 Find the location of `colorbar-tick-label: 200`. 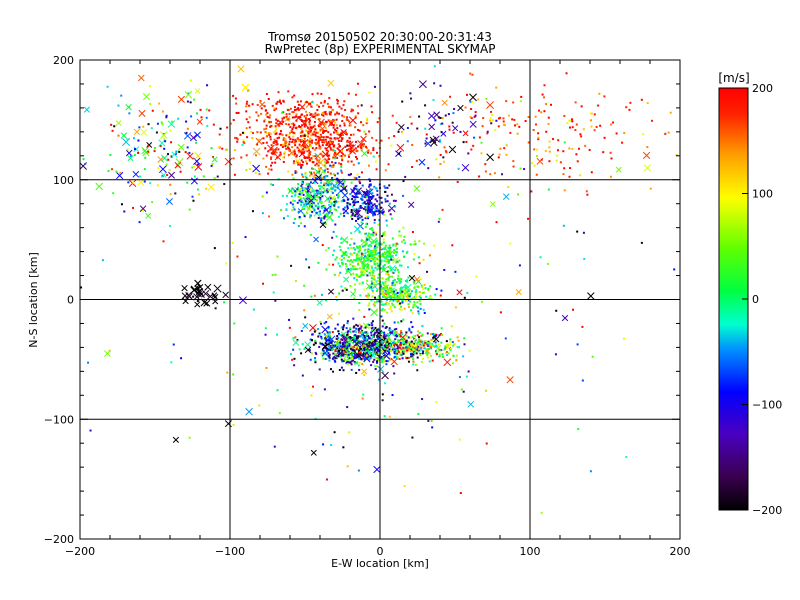

colorbar-tick-label: 200 is located at coordinates (762, 88).